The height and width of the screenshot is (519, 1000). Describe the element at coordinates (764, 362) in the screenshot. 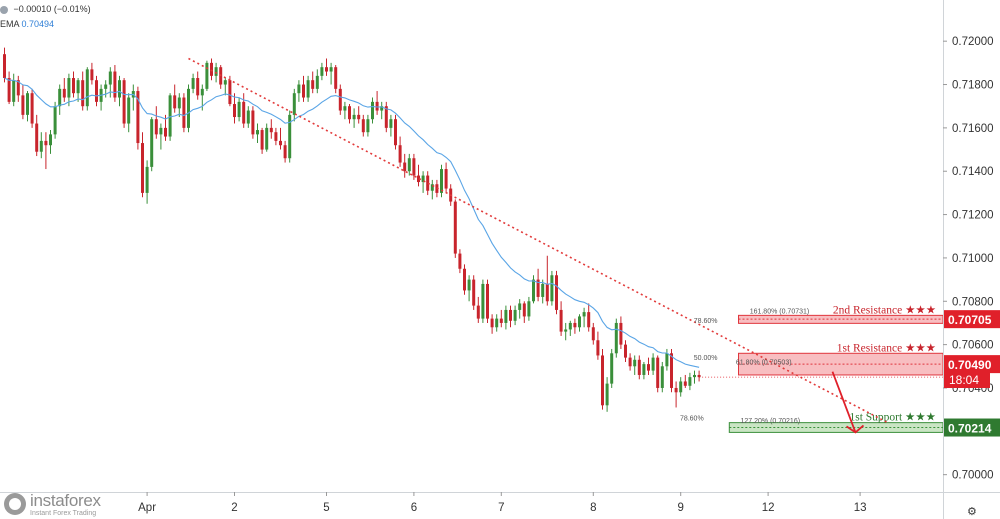

I see `fib-label: 61.80% (0.70503)` at that location.